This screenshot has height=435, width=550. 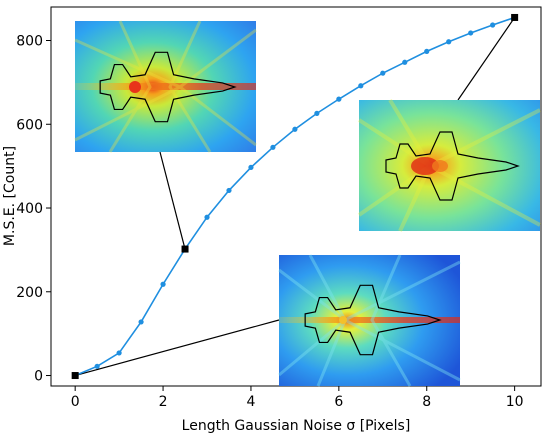 I want to click on heatmap-inset-sigma-2.5, so click(x=165, y=86).